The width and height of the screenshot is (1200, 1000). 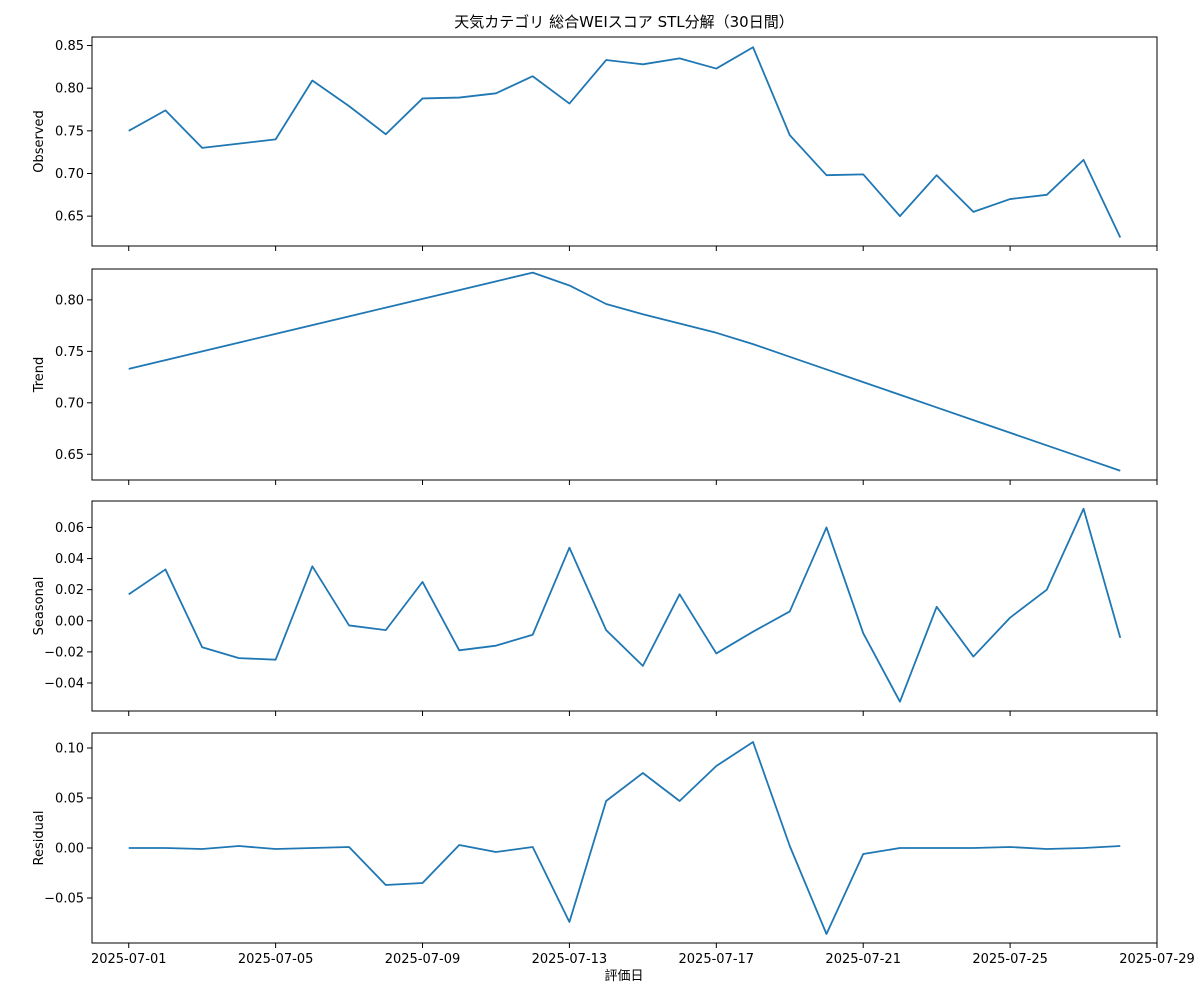 I want to click on y-tick-label: −0.05, so click(x=64, y=899).